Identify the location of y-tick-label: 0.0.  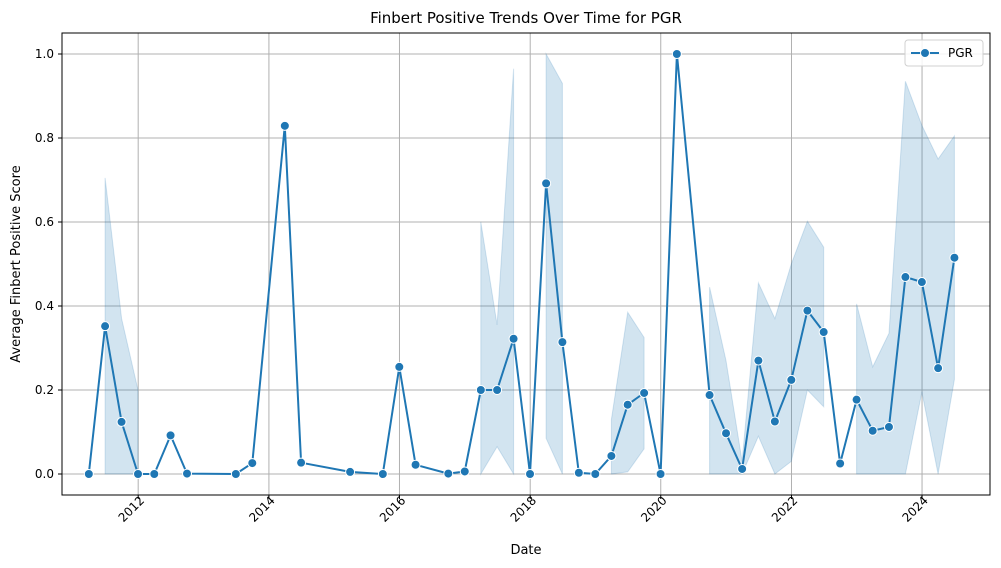
(44, 474).